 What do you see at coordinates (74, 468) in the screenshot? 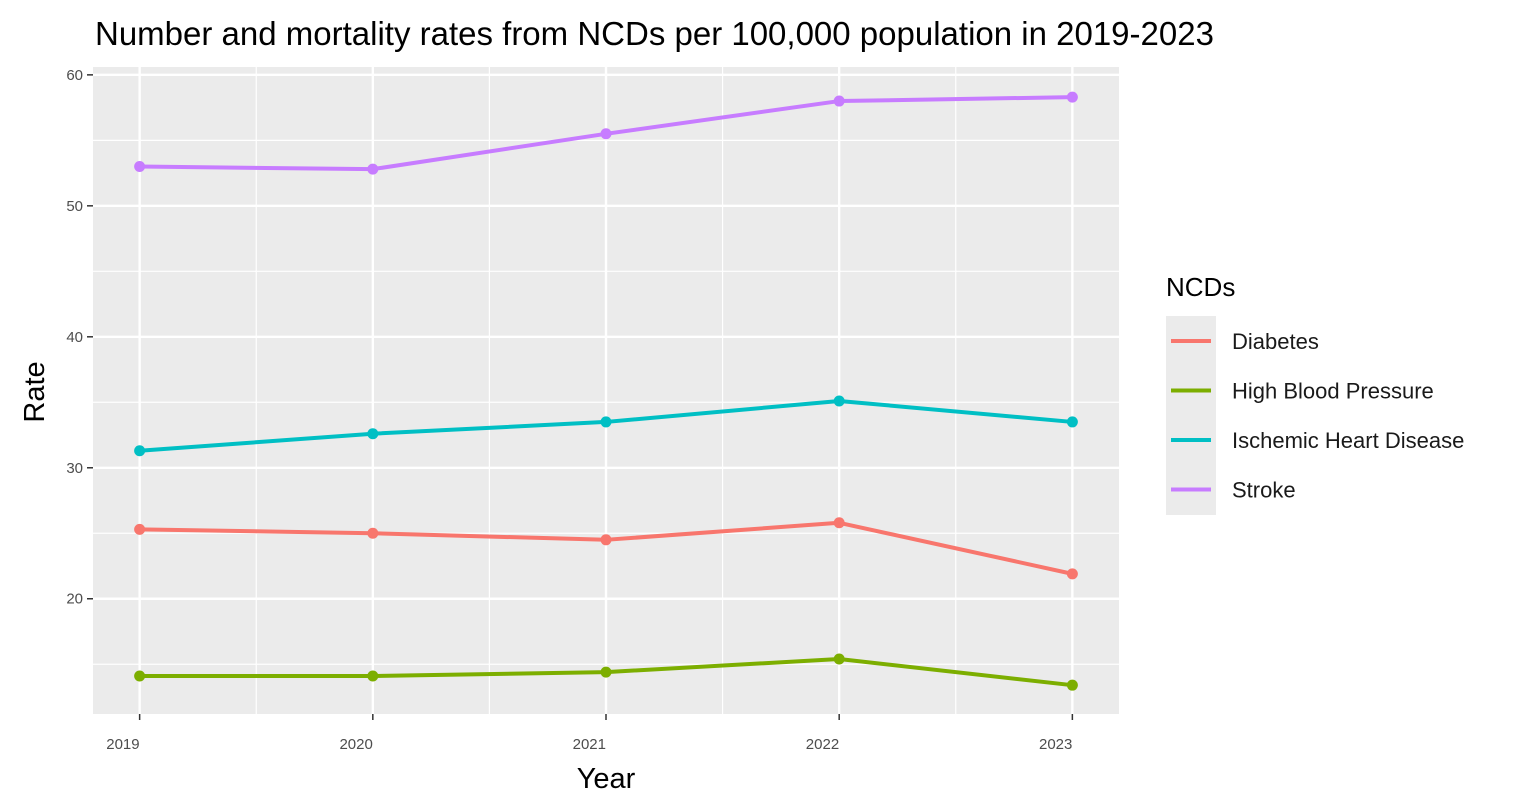
I see `y-tick-label: 30` at bounding box center [74, 468].